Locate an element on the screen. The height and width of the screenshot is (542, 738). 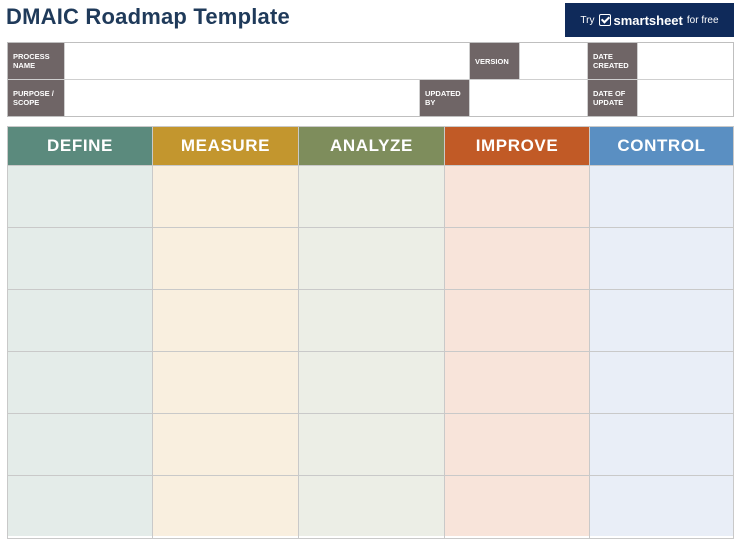
date-of-update-label: DATE OF UPDATE is located at coordinates (613, 98).